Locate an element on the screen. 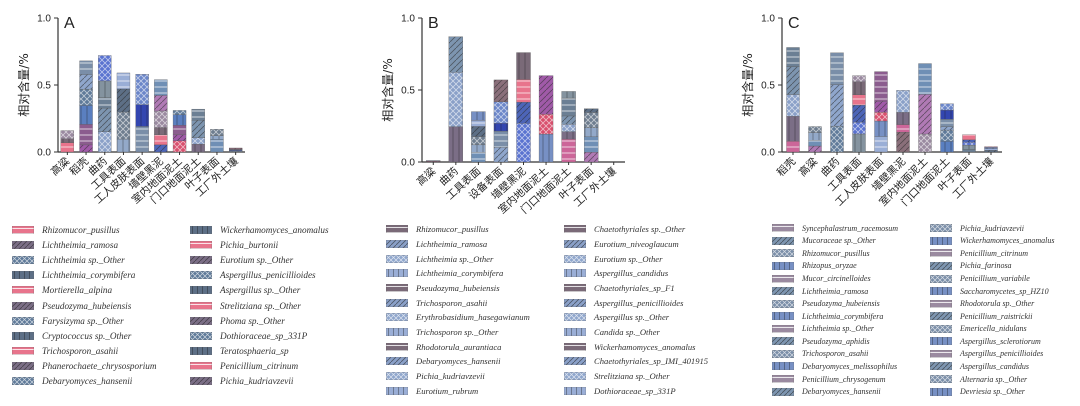 Image resolution: width=1080 pixels, height=406 pixels. legend-label: Penicillium_citrinum is located at coordinates (259, 366).